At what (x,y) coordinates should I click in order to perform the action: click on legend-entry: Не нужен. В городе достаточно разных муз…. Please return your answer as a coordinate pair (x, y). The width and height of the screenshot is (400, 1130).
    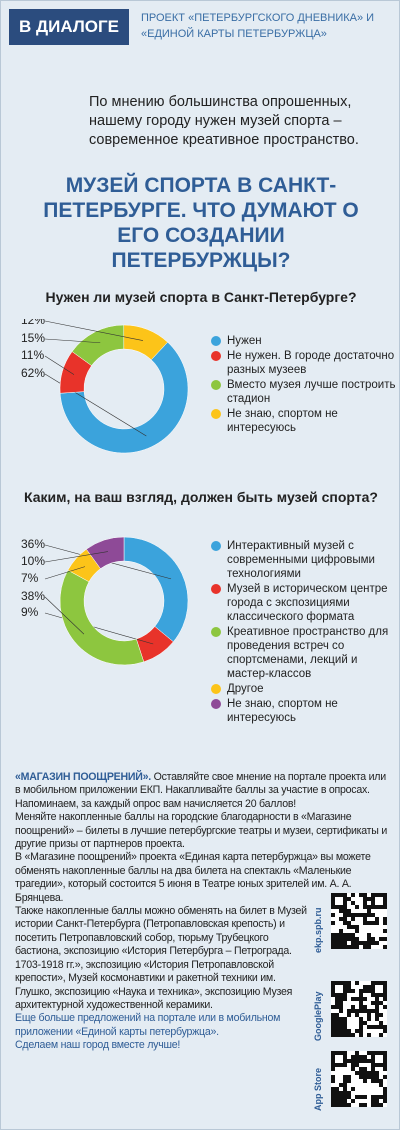
    Looking at the image, I should click on (303, 363).